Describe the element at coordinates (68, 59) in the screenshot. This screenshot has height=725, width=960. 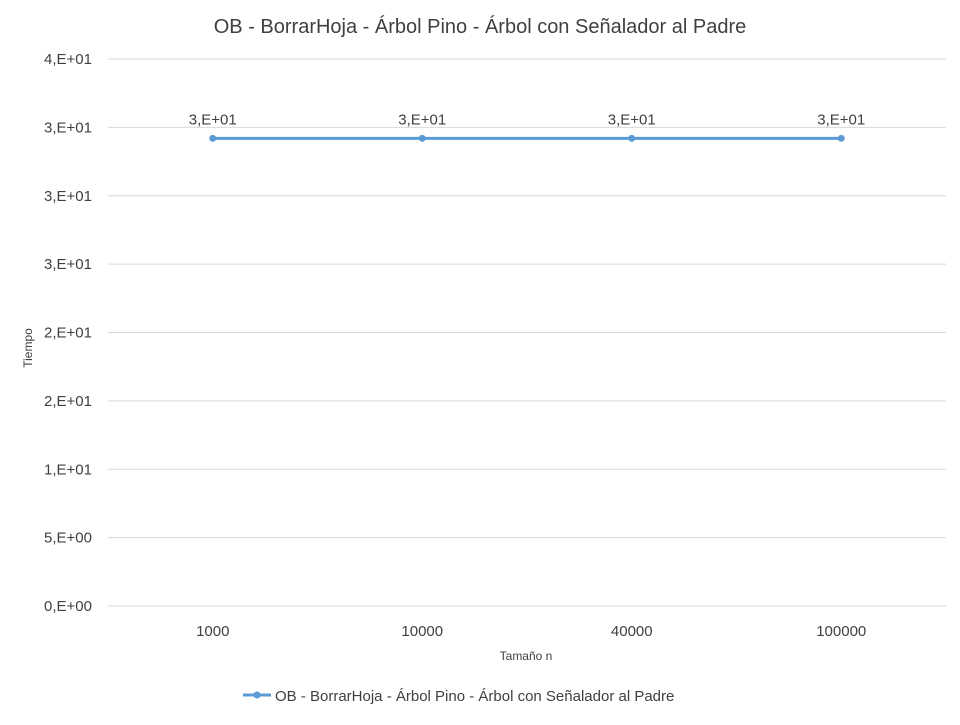
I see `y-tick-label: 4,E+01` at that location.